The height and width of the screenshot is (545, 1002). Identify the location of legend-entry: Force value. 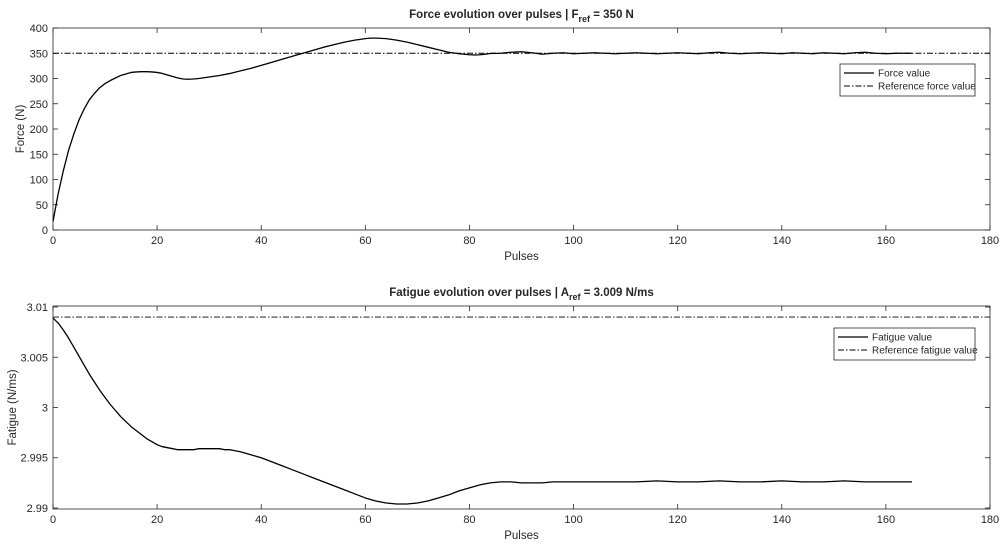
(904, 74).